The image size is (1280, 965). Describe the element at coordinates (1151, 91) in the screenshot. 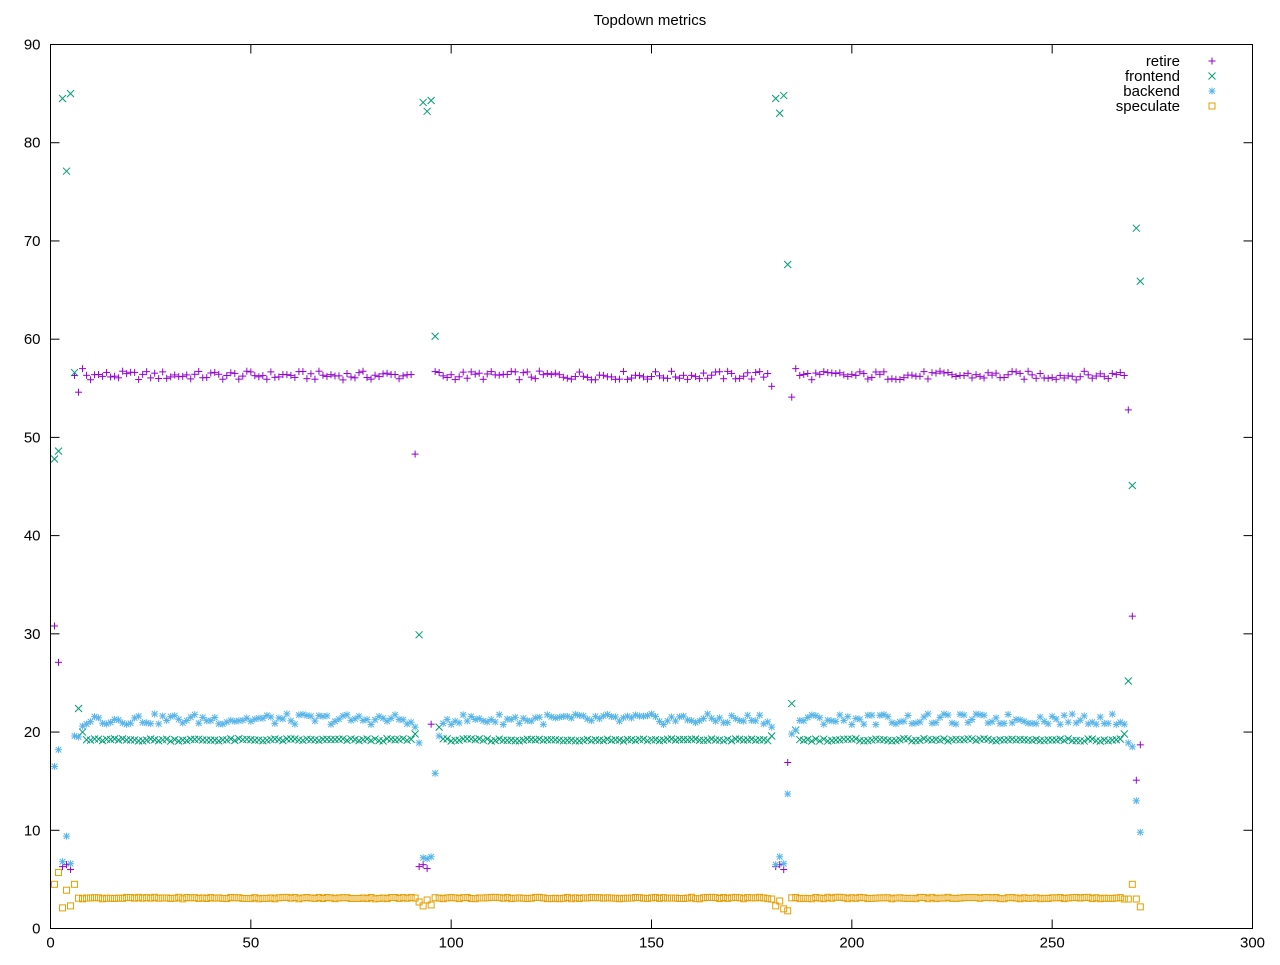

I see `legend-label-backend: backend` at that location.